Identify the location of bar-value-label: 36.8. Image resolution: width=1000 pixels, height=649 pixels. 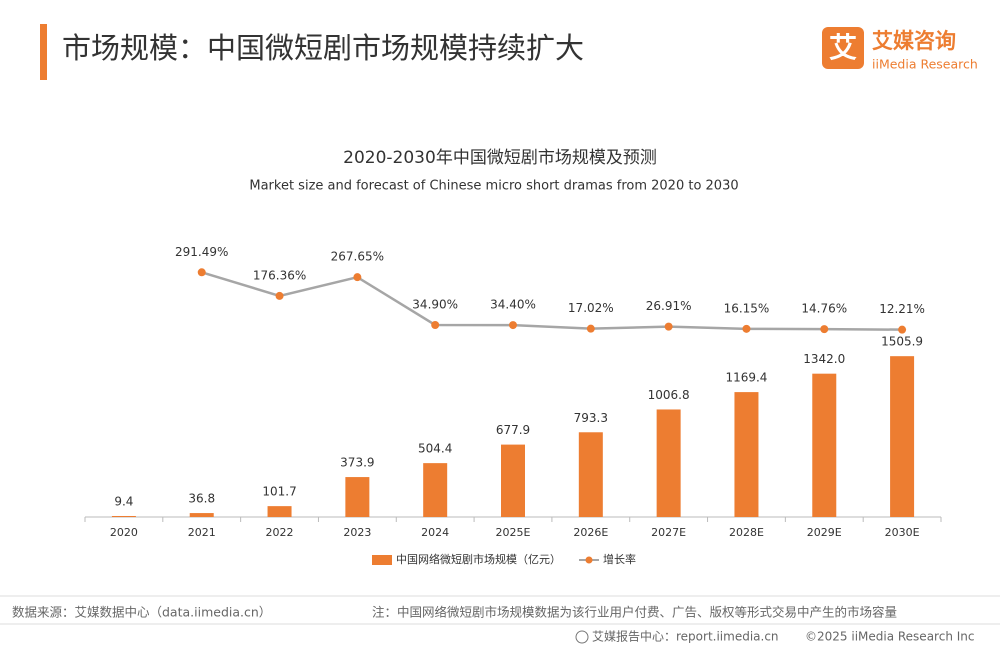
(201, 499).